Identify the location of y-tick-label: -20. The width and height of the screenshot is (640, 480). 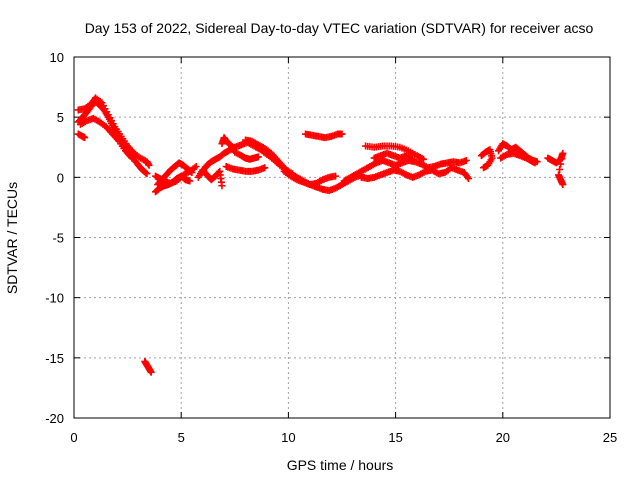
(54, 418).